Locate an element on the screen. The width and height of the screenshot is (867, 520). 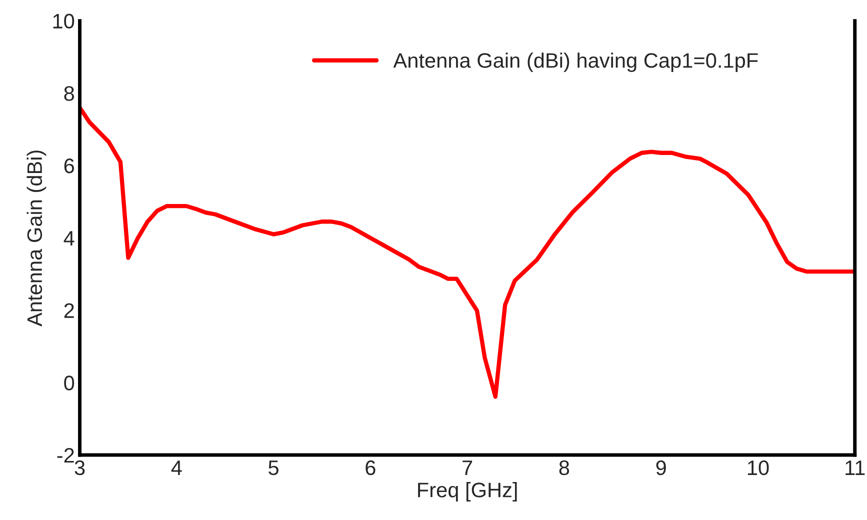
y-axis-title: Antenna Gain (dBi) is located at coordinates (36, 238).